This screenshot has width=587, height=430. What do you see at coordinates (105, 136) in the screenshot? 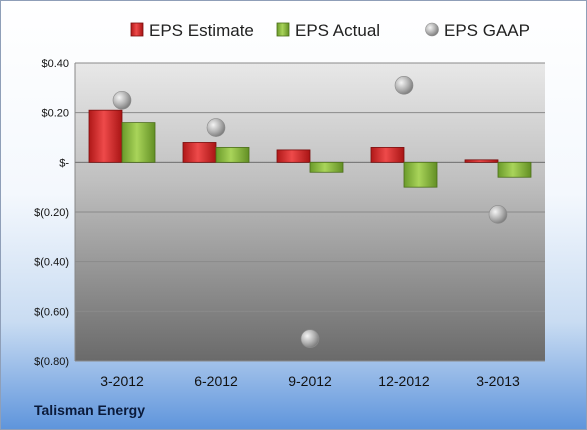
I see `eps-estimate-bar-3-2012` at bounding box center [105, 136].